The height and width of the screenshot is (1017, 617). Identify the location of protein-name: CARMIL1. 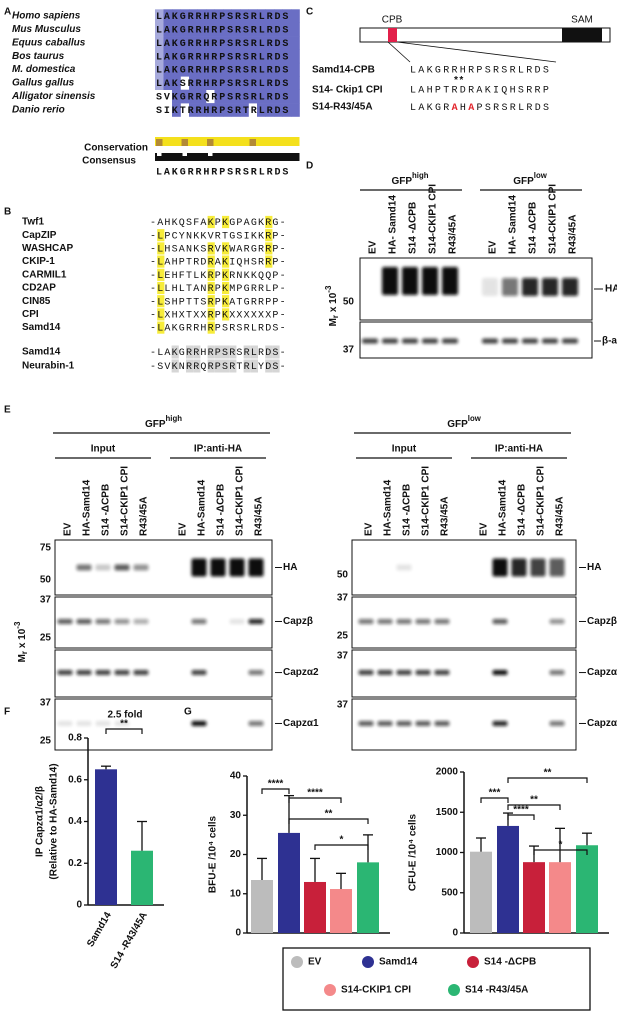
(44, 274).